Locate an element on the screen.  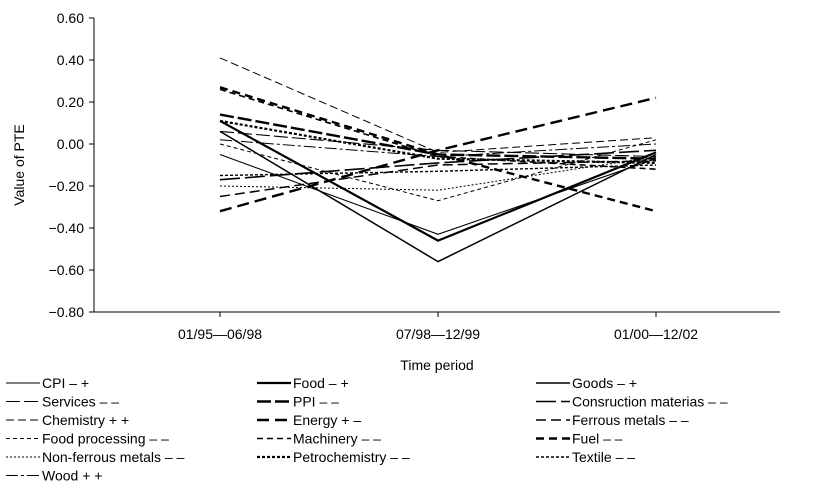
y-tick-label: −0.60 is located at coordinates (67, 270).